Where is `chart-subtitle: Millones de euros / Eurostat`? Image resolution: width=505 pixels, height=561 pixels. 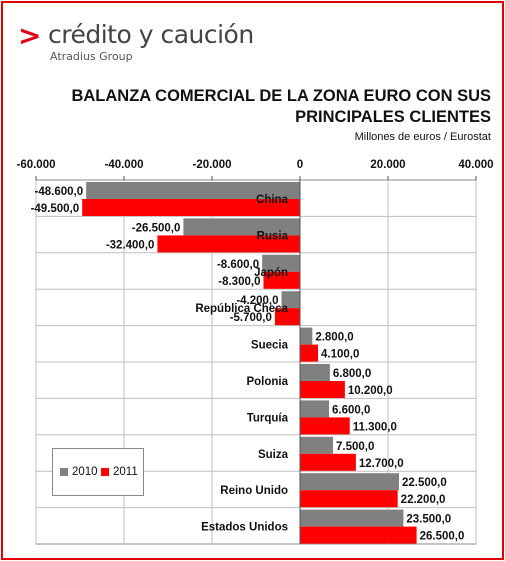 chart-subtitle: Millones de euros / Eurostat is located at coordinates (422, 137).